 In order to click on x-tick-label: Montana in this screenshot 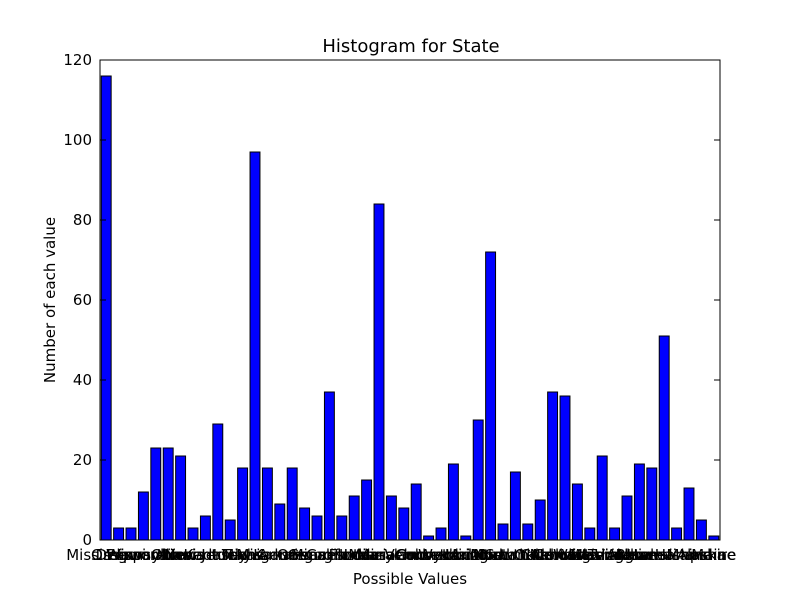, I will do `click(502, 555)`.